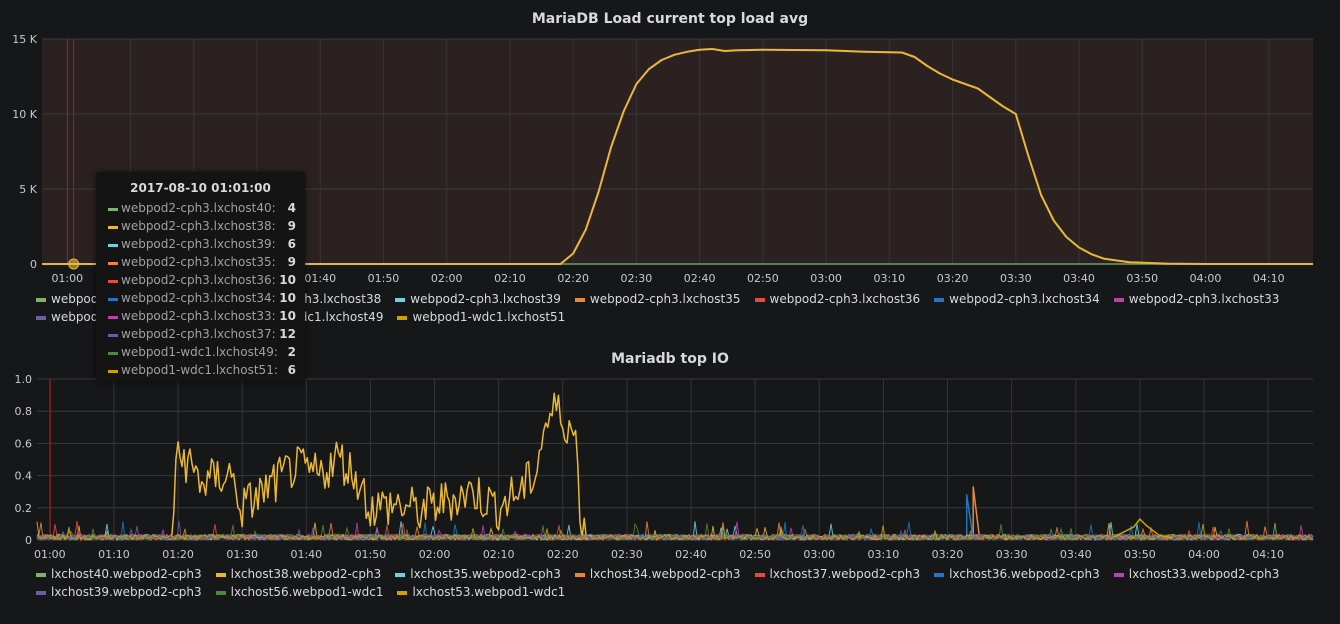  Describe the element at coordinates (485, 299) in the screenshot. I see `legend-label: webpod2-cph3.lxchost39` at that location.